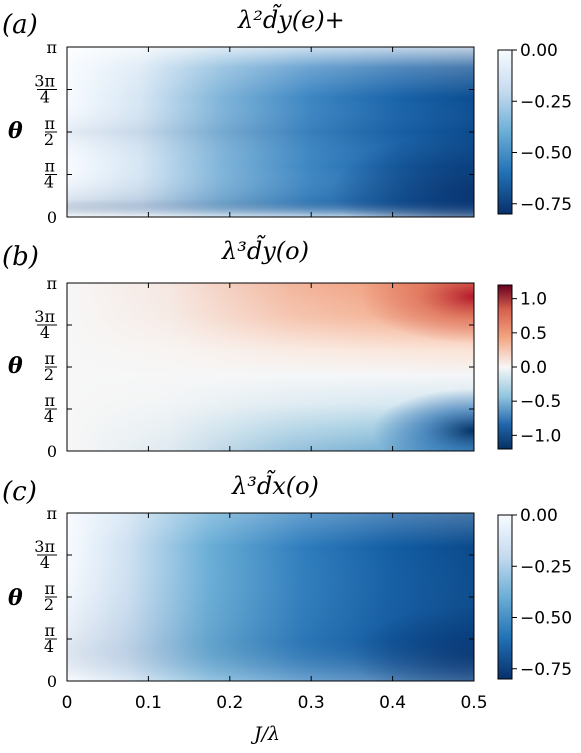 The height and width of the screenshot is (753, 581). What do you see at coordinates (540, 436) in the screenshot?
I see `colorbar-tick-label: −1.0` at bounding box center [540, 436].